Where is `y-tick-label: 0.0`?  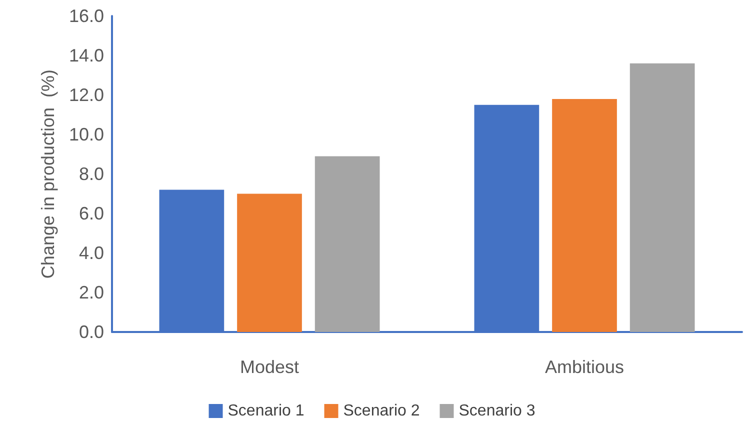 y-tick-label: 0.0 is located at coordinates (91, 332).